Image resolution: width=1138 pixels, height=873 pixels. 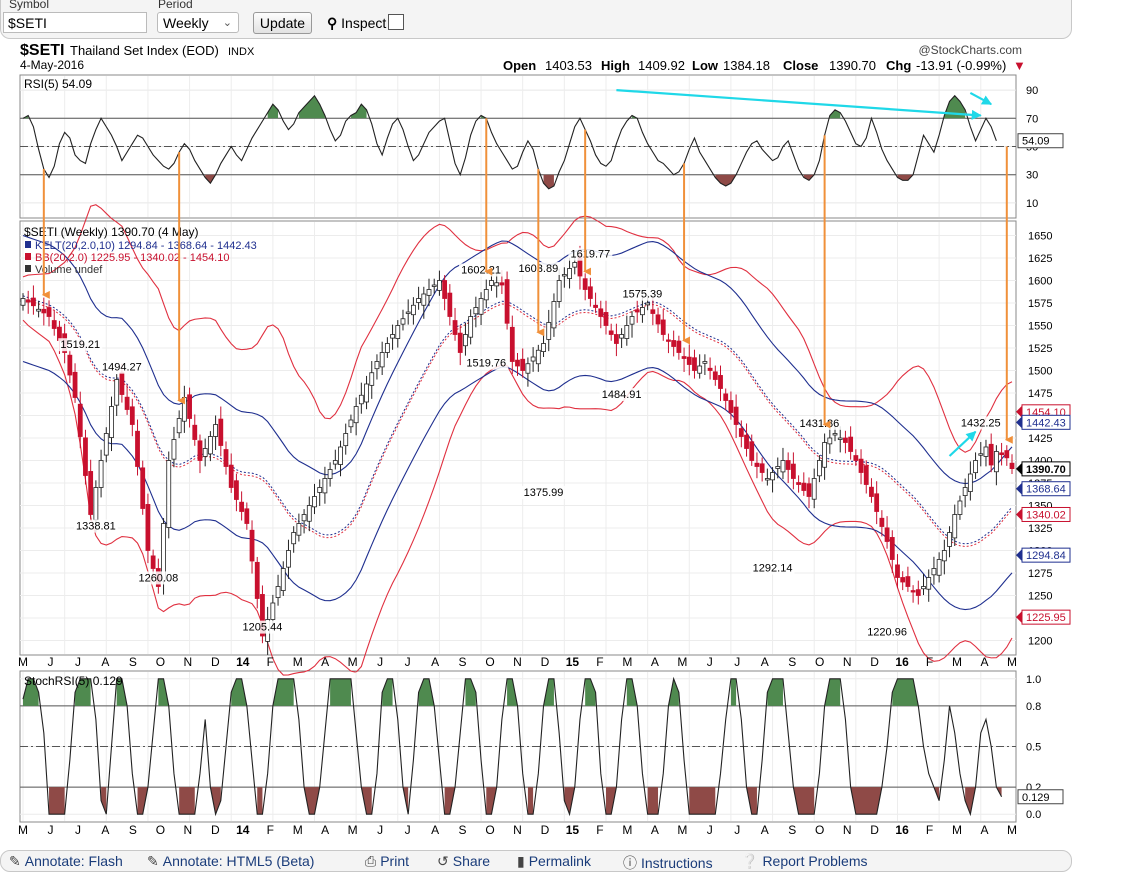 What do you see at coordinates (332, 23) in the screenshot?
I see `search-icon: ⚲` at bounding box center [332, 23].